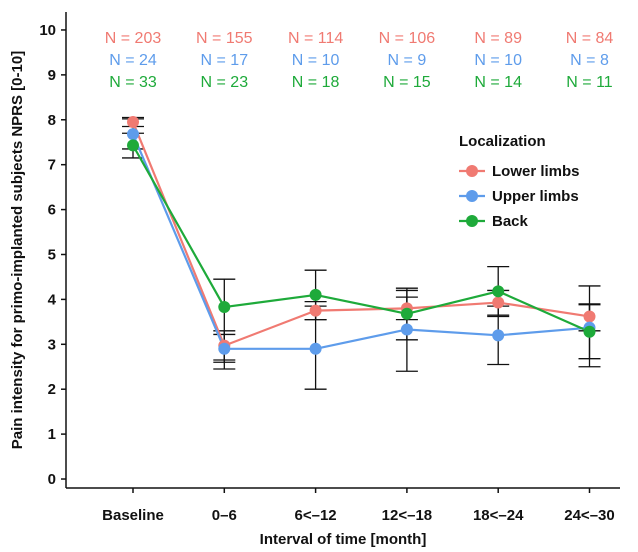 This screenshot has width=638, height=552. I want to click on y-tick-label: 7, so click(52, 165).